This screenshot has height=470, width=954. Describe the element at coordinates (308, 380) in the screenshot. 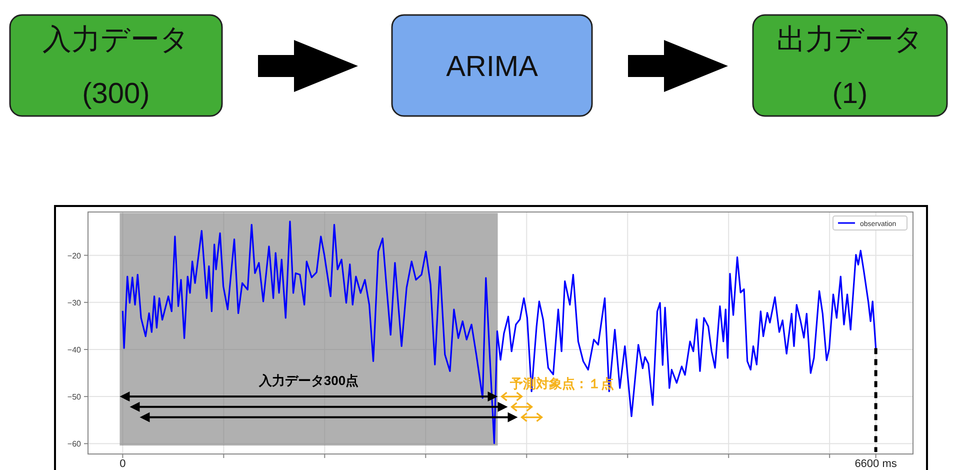

I see `band-label: 入力データ300点` at that location.